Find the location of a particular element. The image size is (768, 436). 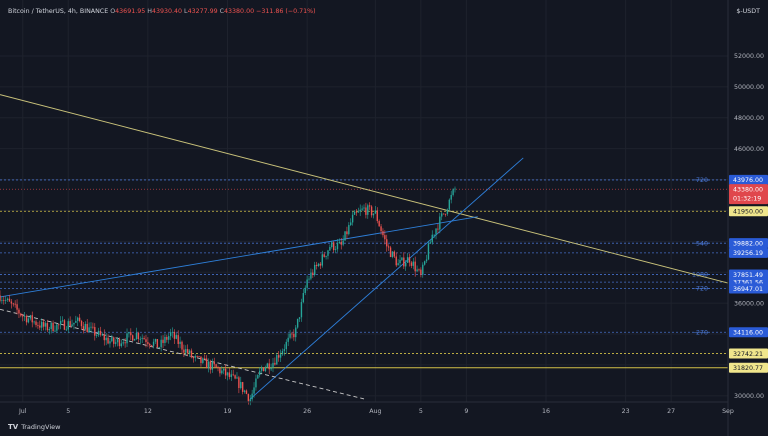

level-tag: 1080 is located at coordinates (700, 275).